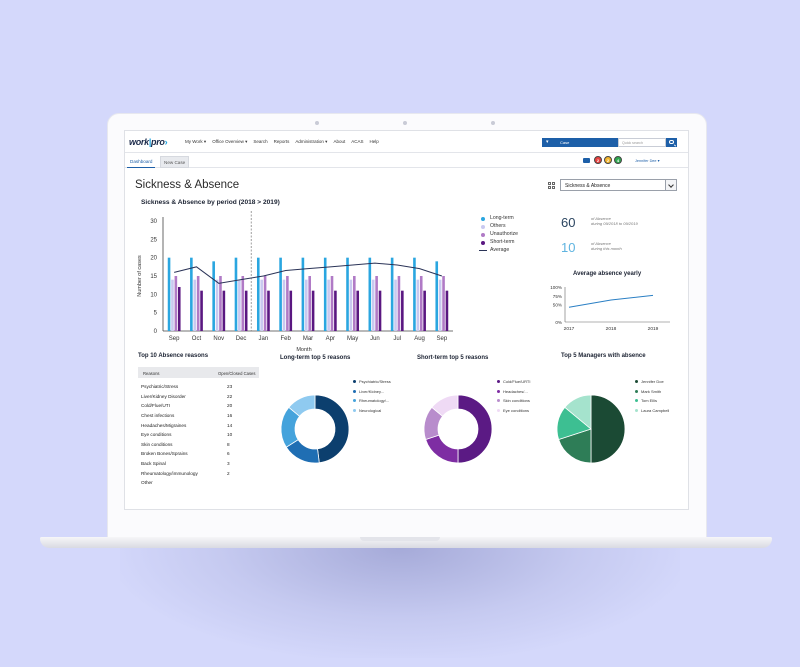 The width and height of the screenshot is (800, 667). Describe the element at coordinates (281, 141) in the screenshot. I see `nav-item-reports: Reports` at that location.